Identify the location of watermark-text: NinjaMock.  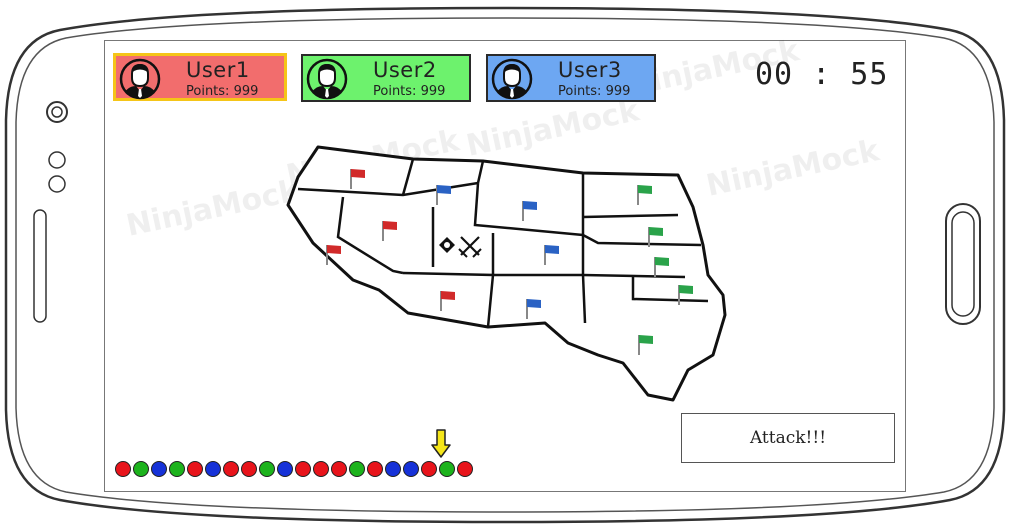
(213, 208).